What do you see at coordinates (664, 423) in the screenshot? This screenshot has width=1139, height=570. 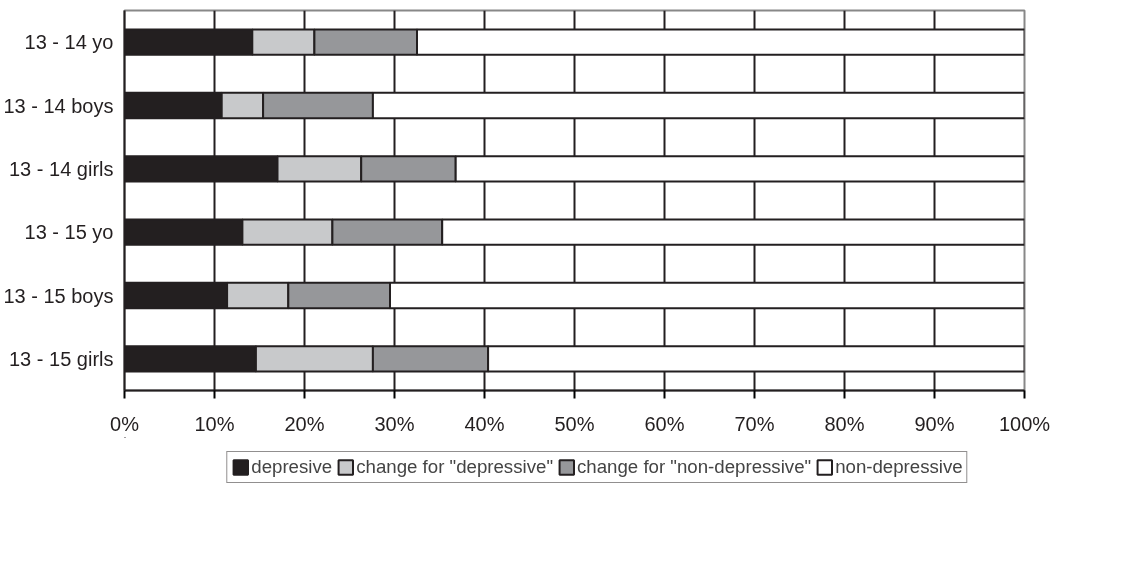 I see `x-tick-label: 60%` at bounding box center [664, 423].